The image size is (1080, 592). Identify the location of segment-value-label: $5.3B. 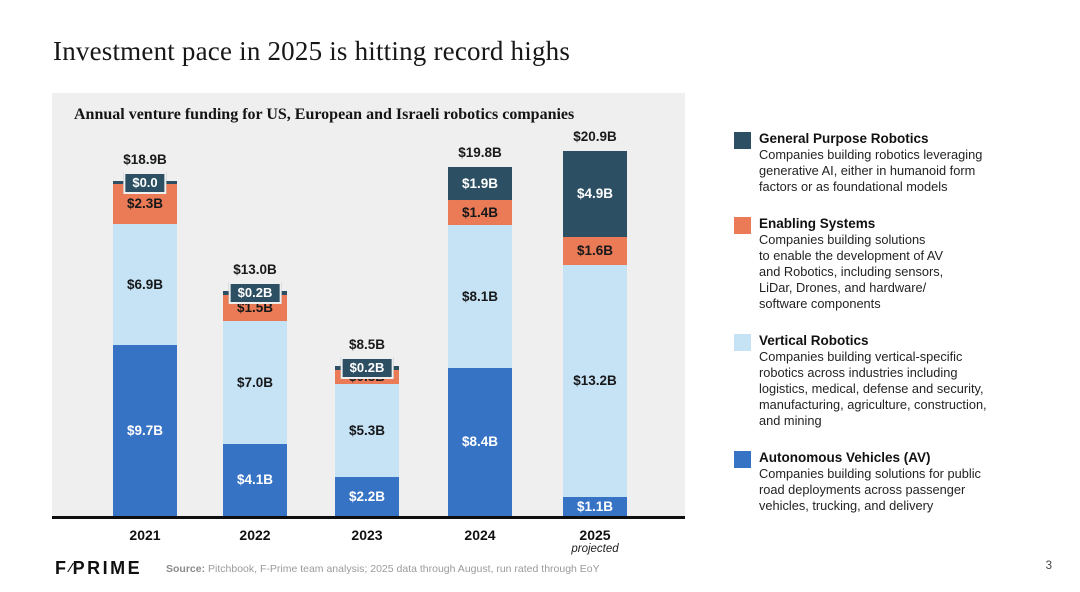
(367, 430).